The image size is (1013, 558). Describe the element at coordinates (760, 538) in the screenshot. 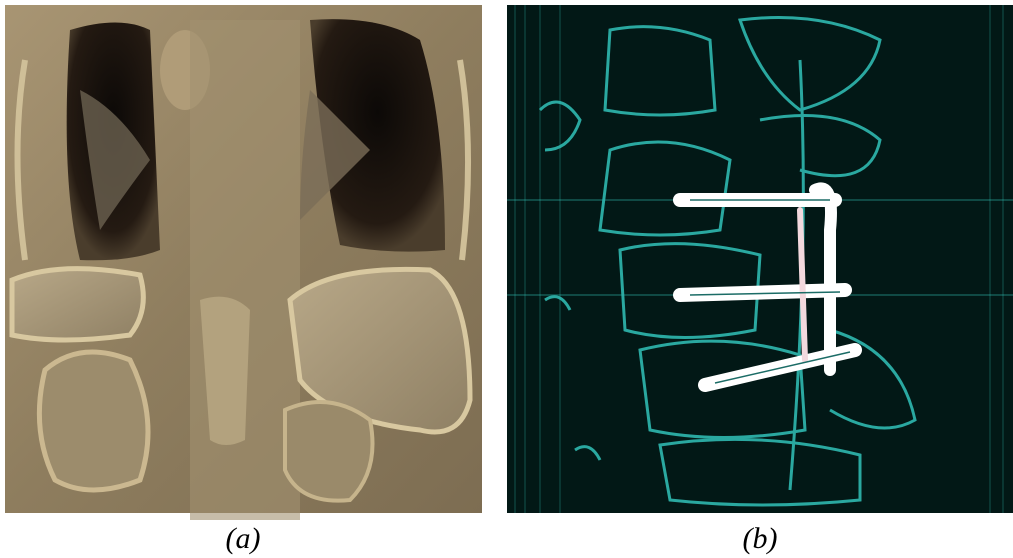

I see `caption: (b)` at that location.